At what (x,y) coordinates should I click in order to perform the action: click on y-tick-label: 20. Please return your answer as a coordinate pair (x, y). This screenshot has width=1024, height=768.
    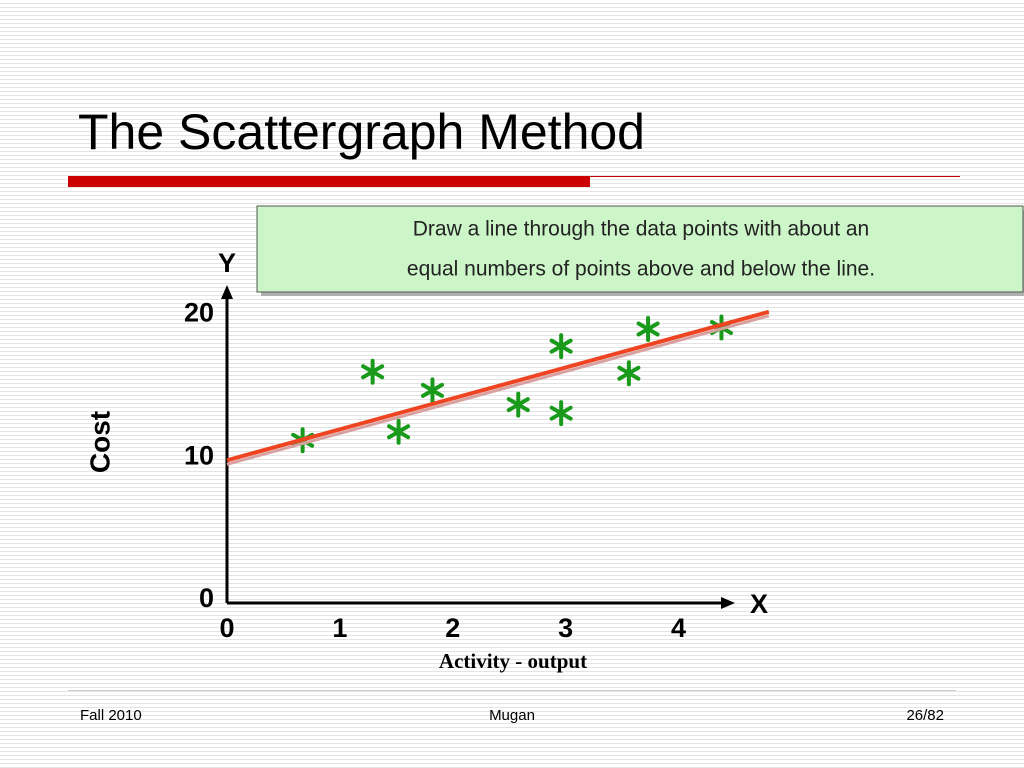
    Looking at the image, I should click on (199, 313).